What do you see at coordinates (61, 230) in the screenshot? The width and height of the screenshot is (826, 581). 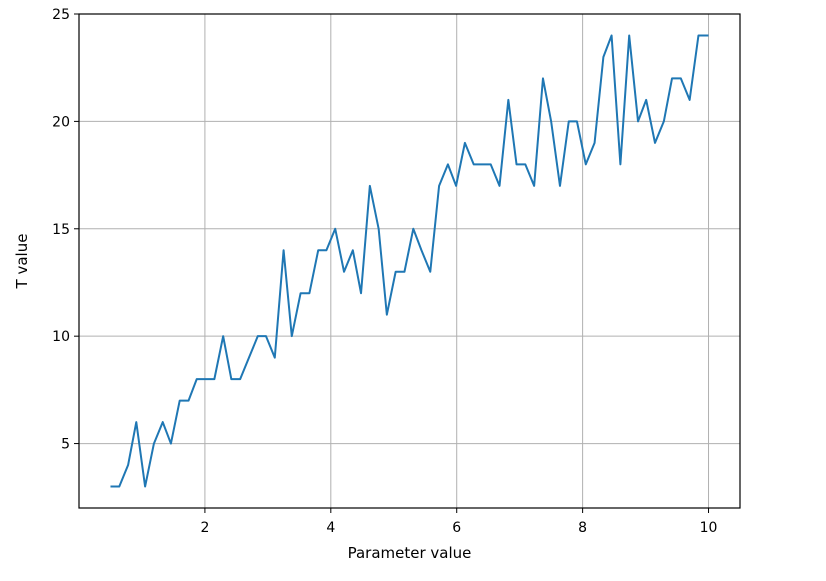 I see `y-tick-label: 15` at bounding box center [61, 230].